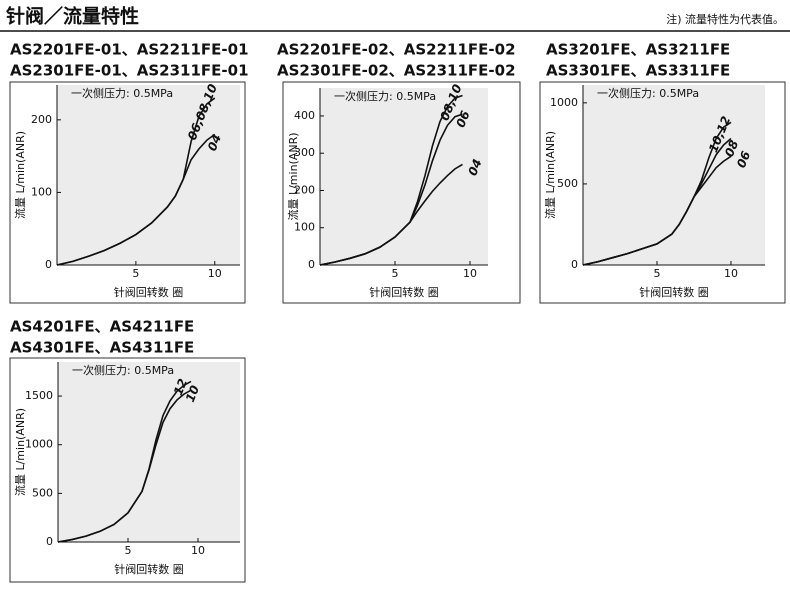 This screenshot has width=790, height=591. I want to click on chart-title: AS2201FE-02、AS2211FE-02, so click(396, 50).